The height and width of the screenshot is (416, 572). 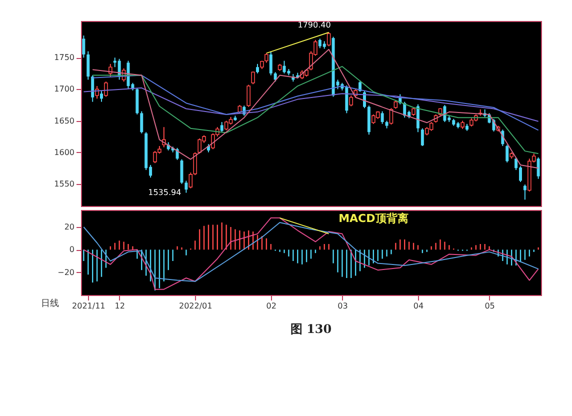 What do you see at coordinates (64, 89) in the screenshot?
I see `y-tick-label: 1700` at bounding box center [64, 89].